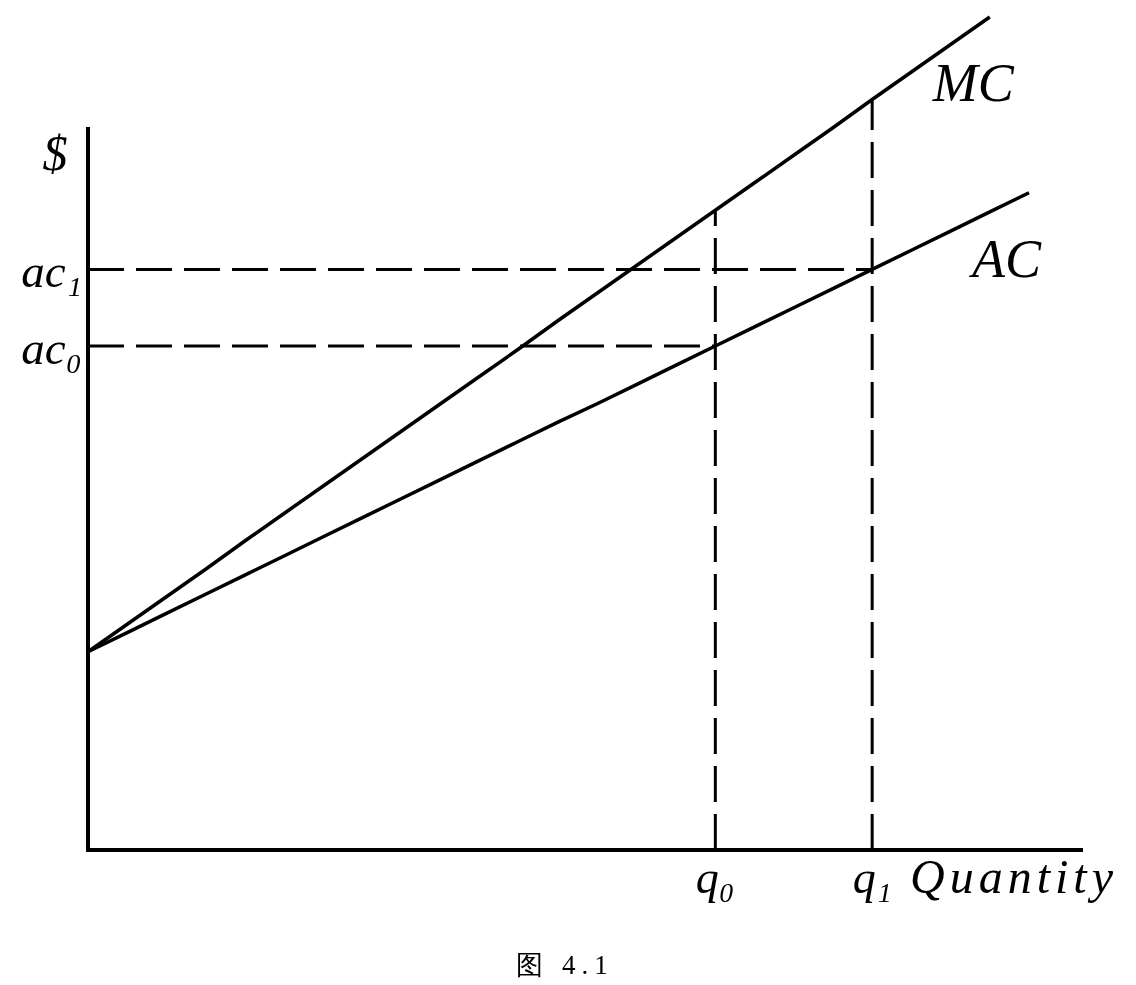 The width and height of the screenshot is (1136, 985). I want to click on series-label: AC, so click(1005, 258).